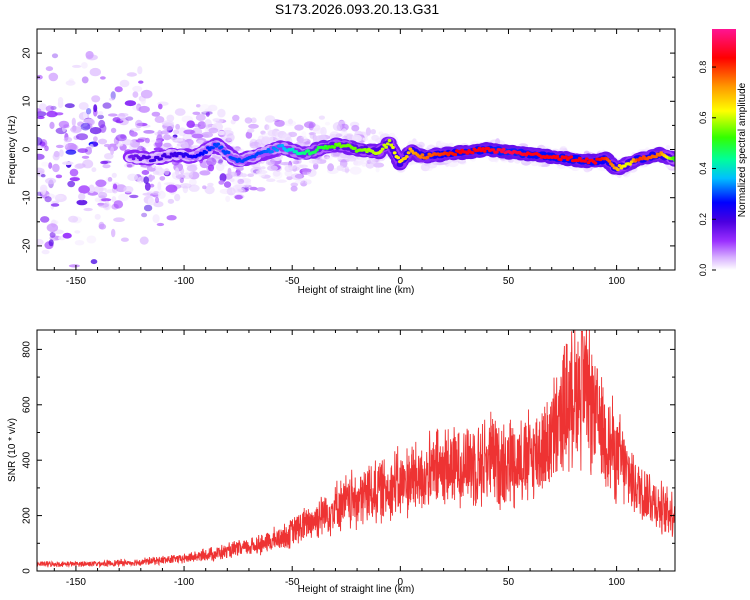 The image size is (750, 600). I want to click on spectrogram-x-tick-label: -100, so click(184, 281).